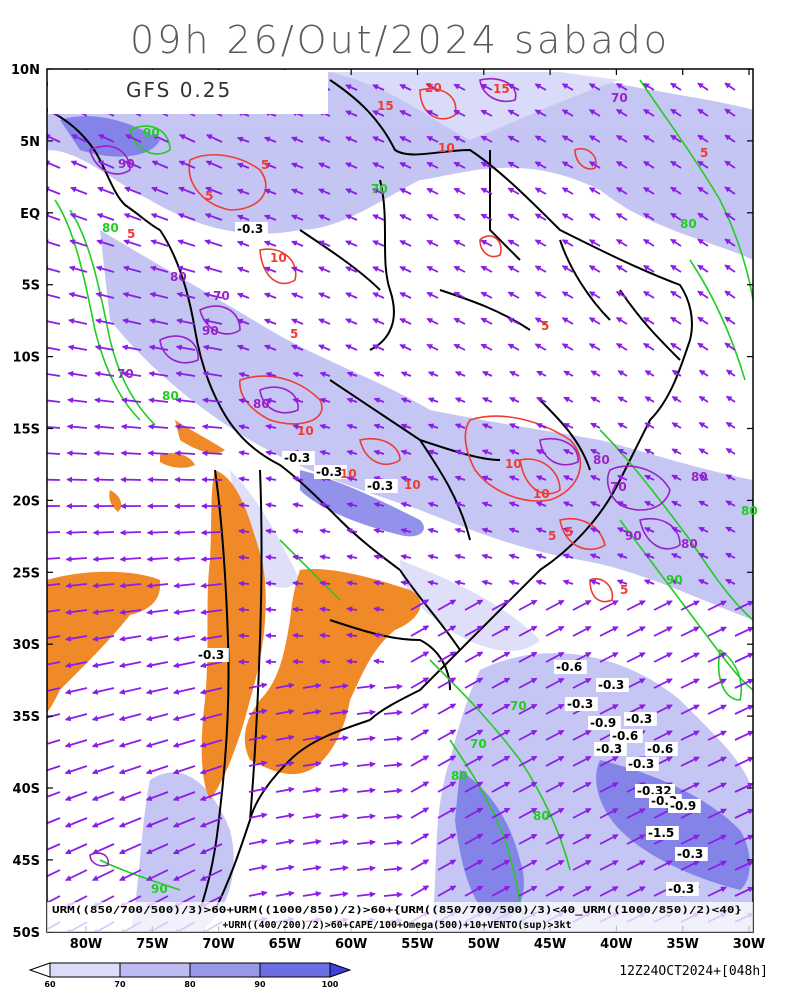 This screenshot has height=1000, width=800. What do you see at coordinates (152, 944) in the screenshot?
I see `lon-label: 75W` at bounding box center [152, 944].